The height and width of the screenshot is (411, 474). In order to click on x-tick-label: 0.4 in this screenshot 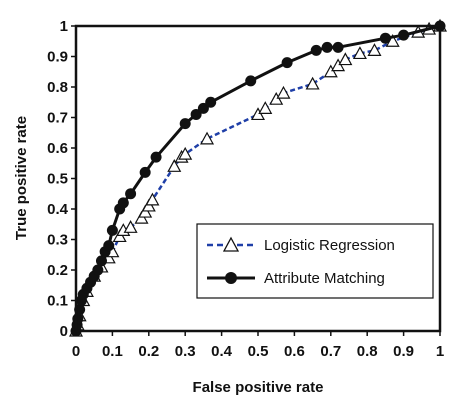, I will do `click(222, 351)`.